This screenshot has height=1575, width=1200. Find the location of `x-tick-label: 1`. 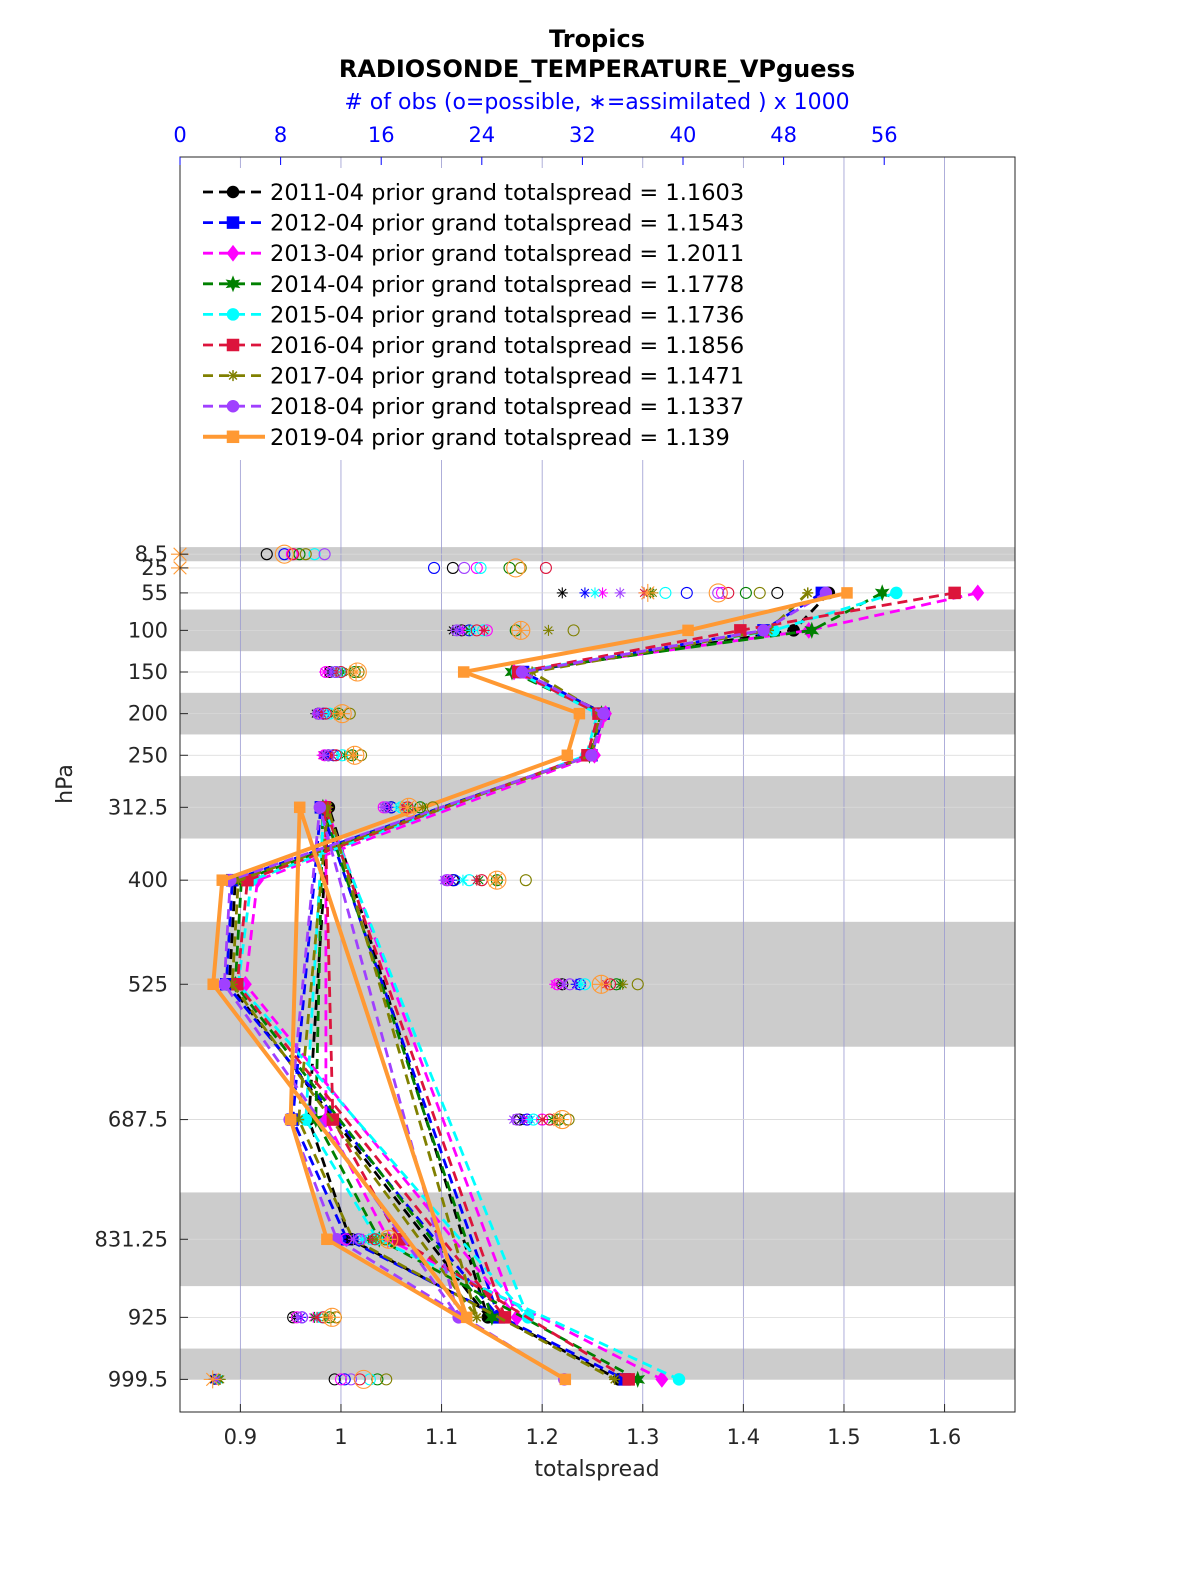

x-tick-label: 1 is located at coordinates (340, 1437).